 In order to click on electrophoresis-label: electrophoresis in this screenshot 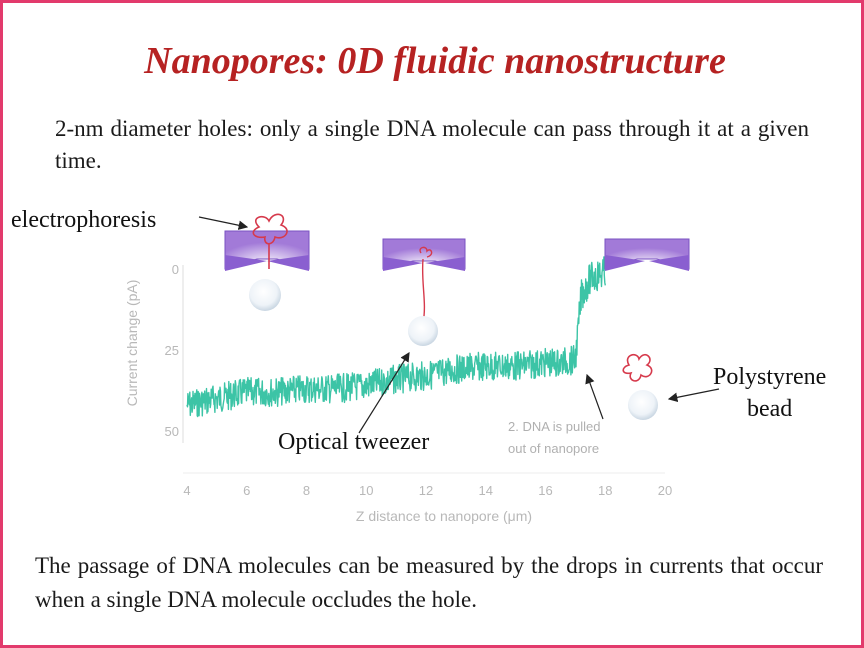, I will do `click(84, 220)`.